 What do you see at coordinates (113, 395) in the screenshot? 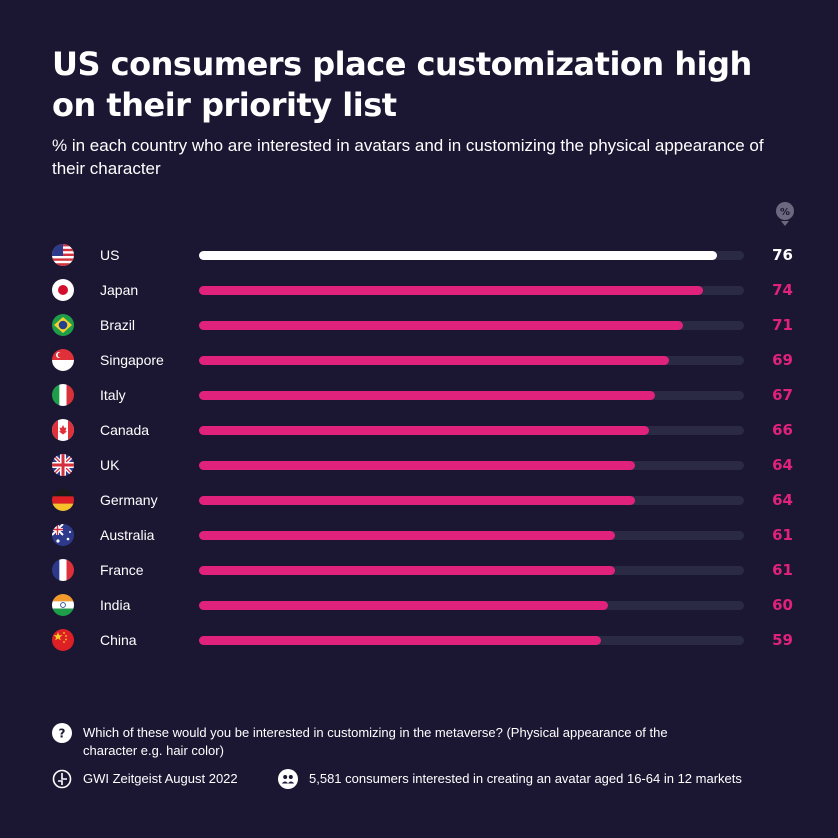
I see `category-label: Italy` at bounding box center [113, 395].